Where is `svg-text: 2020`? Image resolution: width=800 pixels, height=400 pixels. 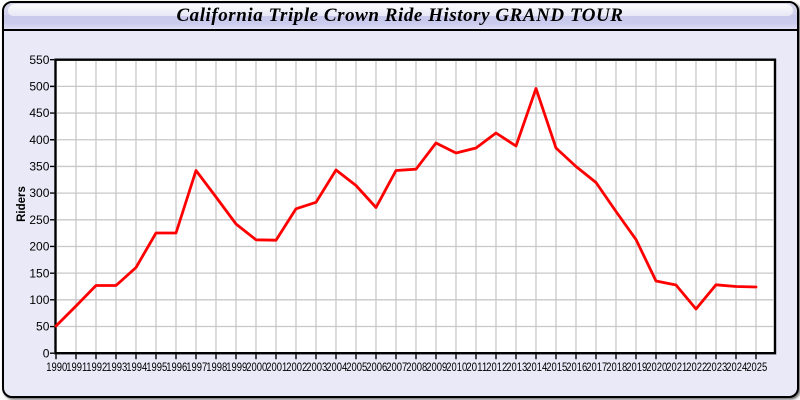 svg-text: 2020 is located at coordinates (656, 367).